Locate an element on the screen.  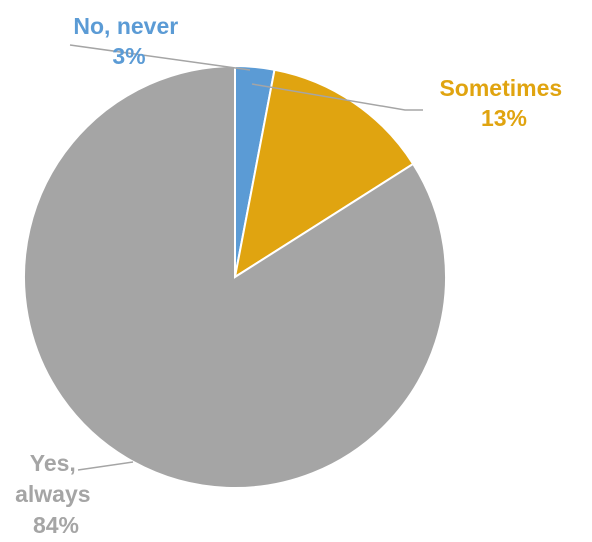
slice-label-sometimes-name: Sometimes is located at coordinates (500, 88).